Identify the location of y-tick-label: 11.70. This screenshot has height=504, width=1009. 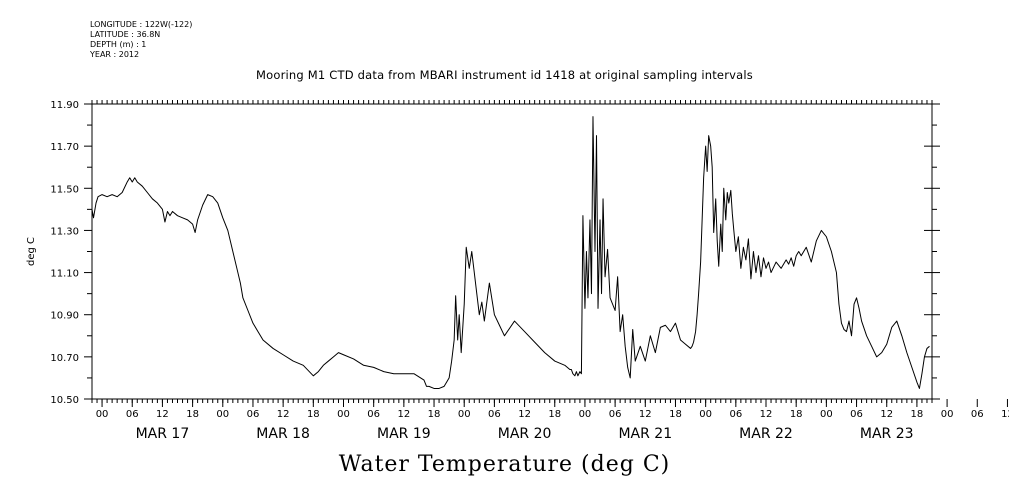
(64, 147).